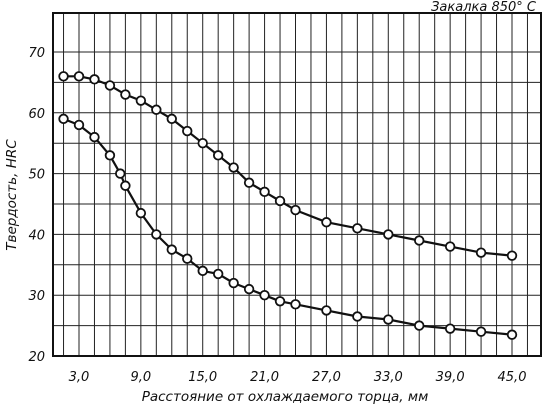  Describe the element at coordinates (450, 377) in the screenshot. I see `x-tick-label: 39,0` at that location.